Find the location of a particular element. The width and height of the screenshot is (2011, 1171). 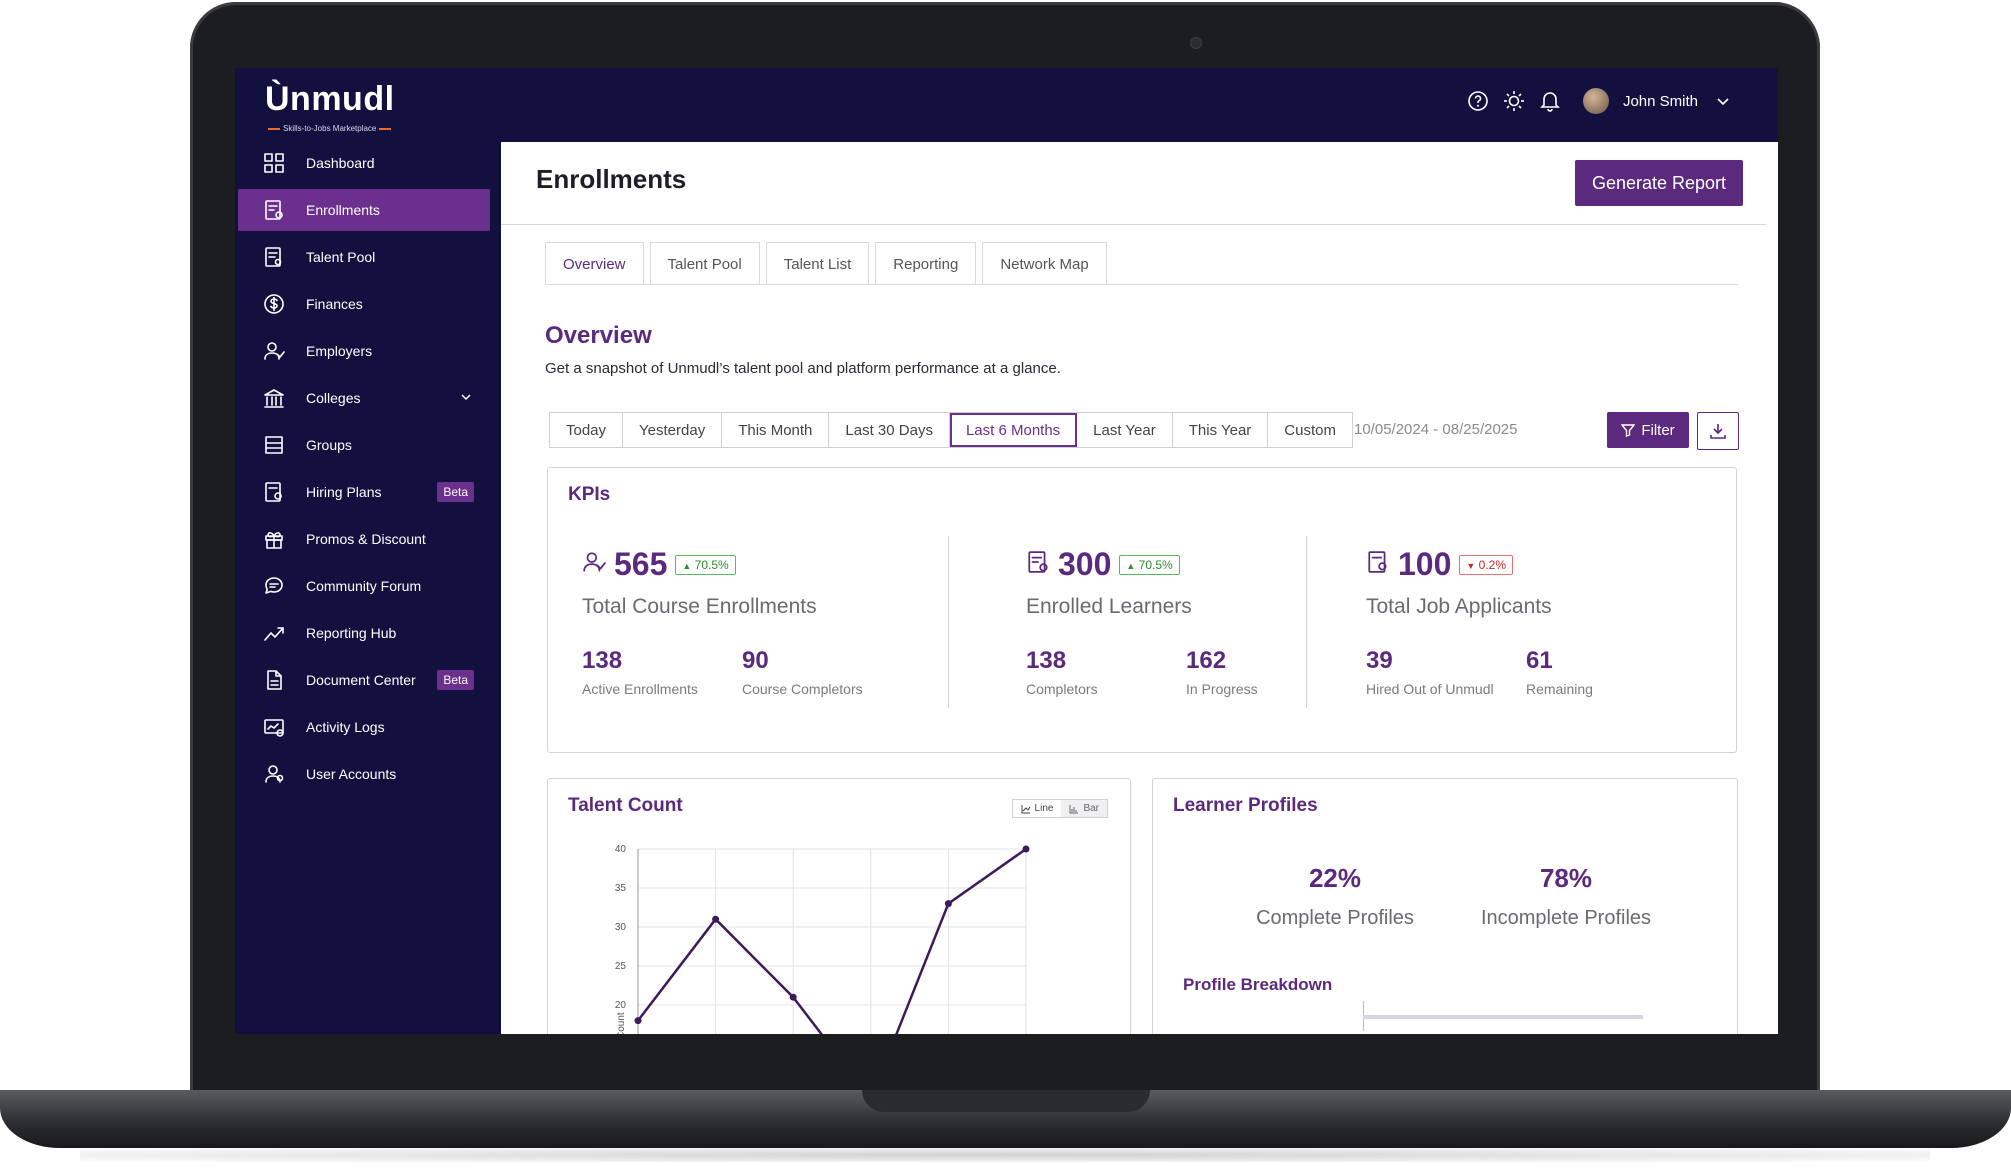

incomplete-profiles-value: 78% is located at coordinates (1566, 878).